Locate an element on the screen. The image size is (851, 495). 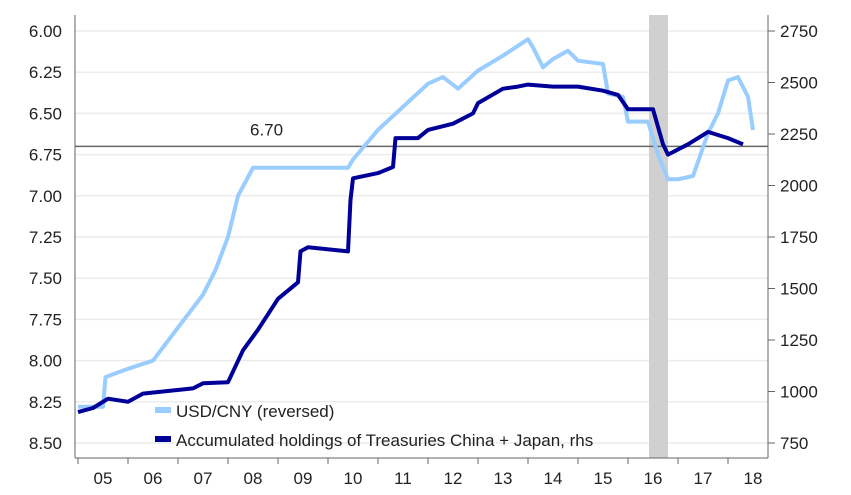
right-tick-label: 1250 is located at coordinates (799, 340).